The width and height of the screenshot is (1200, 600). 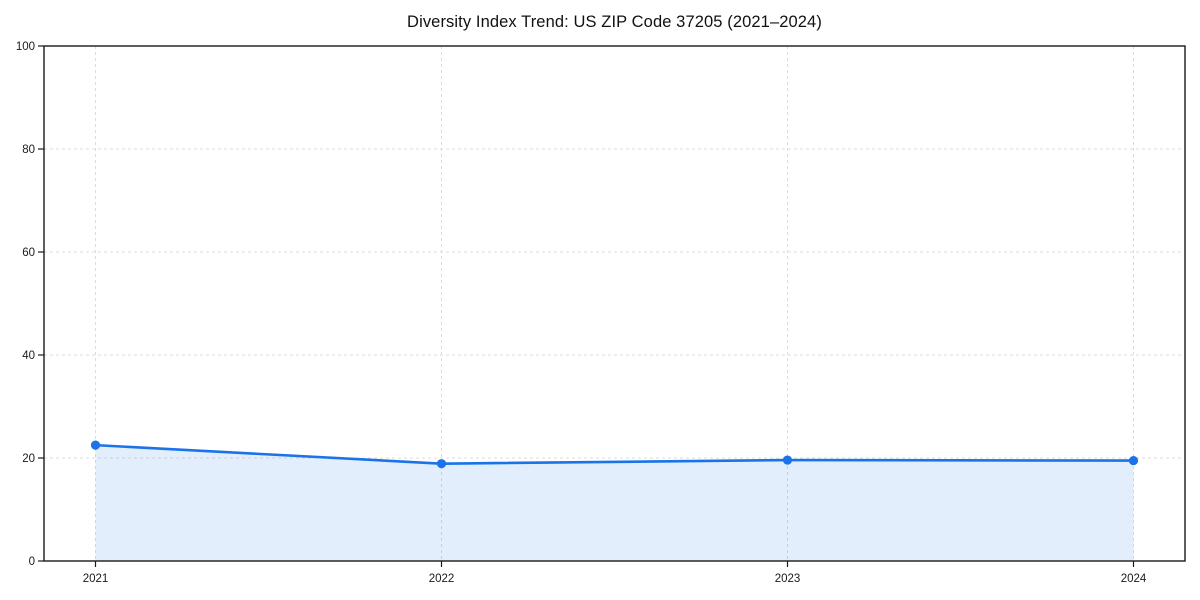 I want to click on y-tick-label-40: 40, so click(x=28, y=356).